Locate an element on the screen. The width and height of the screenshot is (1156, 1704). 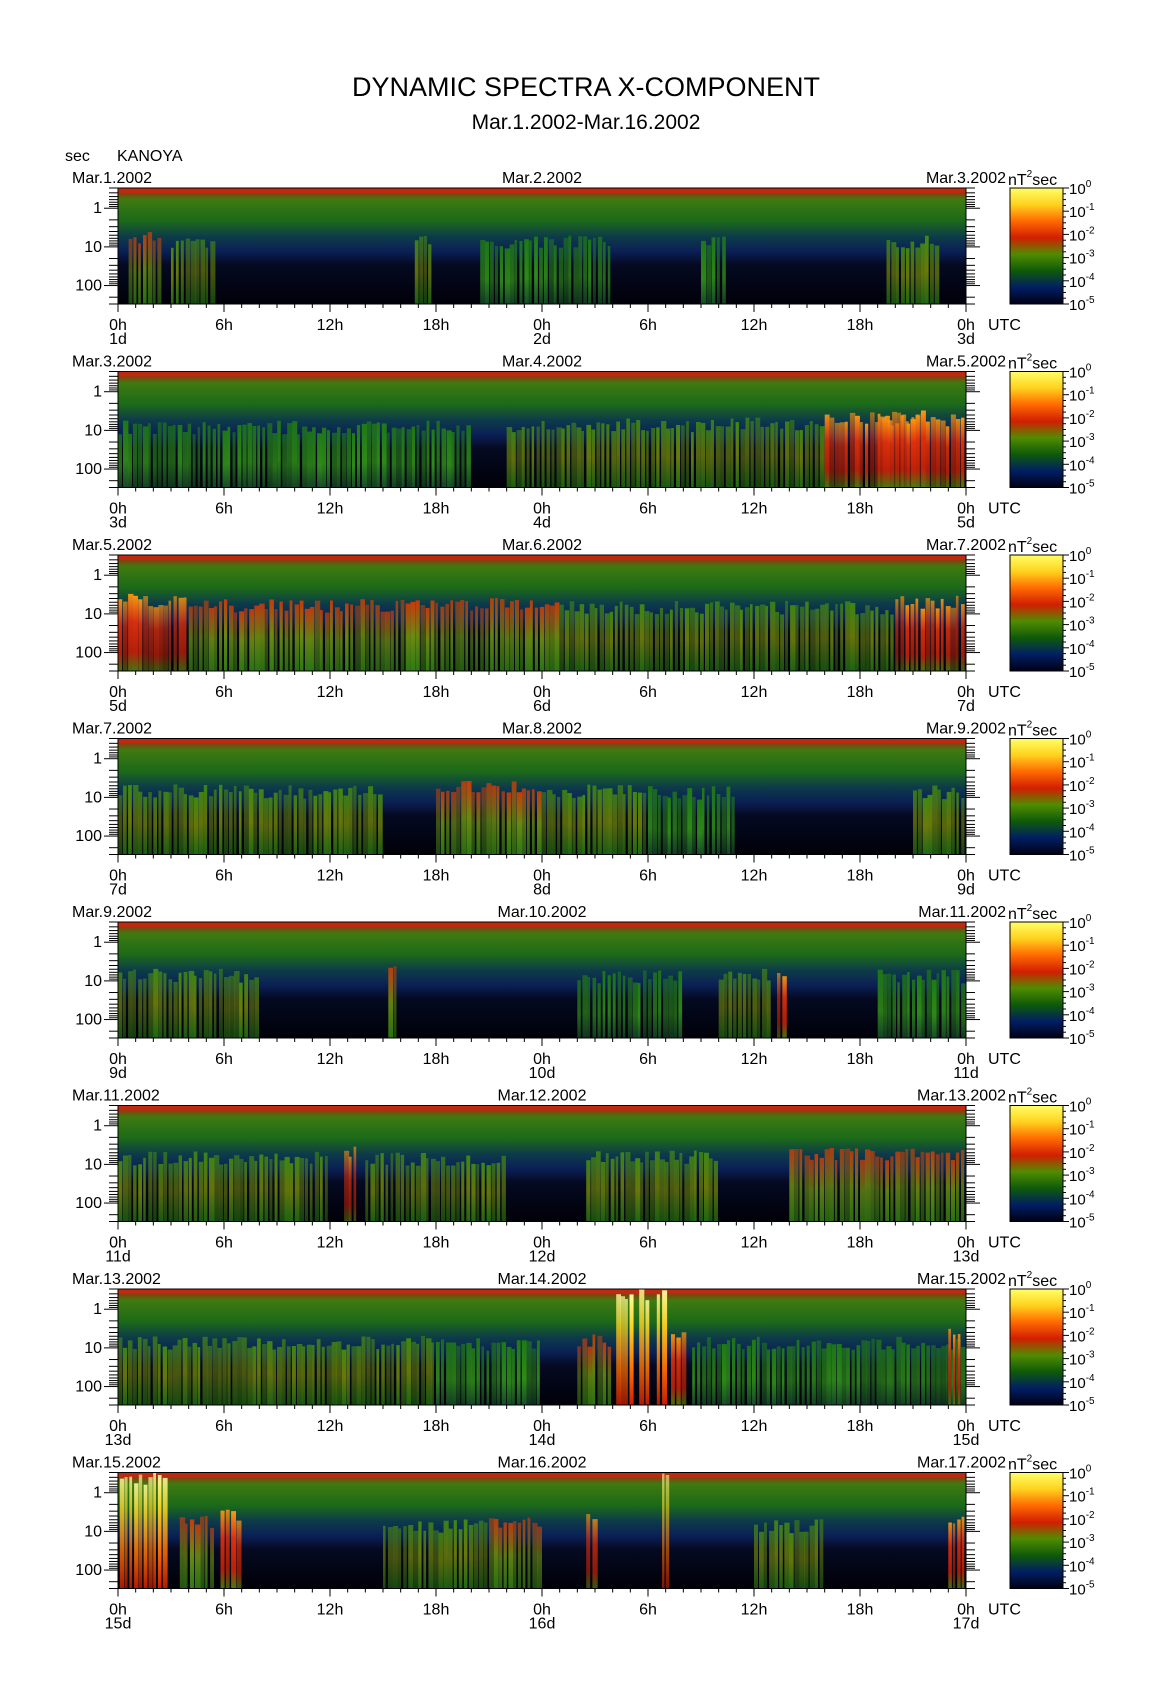
y-axis-ticks is located at coordinates (542, 613).